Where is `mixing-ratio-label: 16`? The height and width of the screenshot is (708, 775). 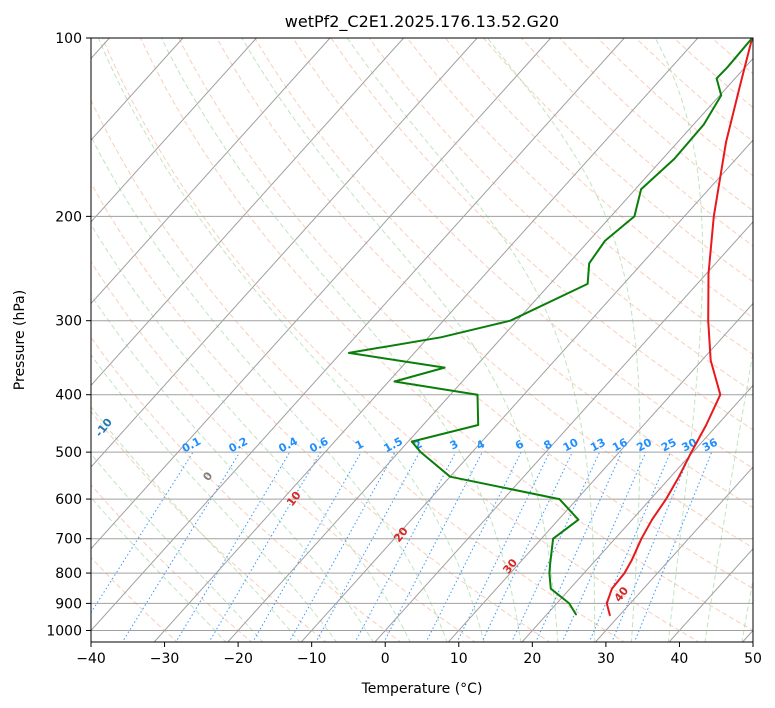
mixing-ratio-label: 16 is located at coordinates (620, 445).